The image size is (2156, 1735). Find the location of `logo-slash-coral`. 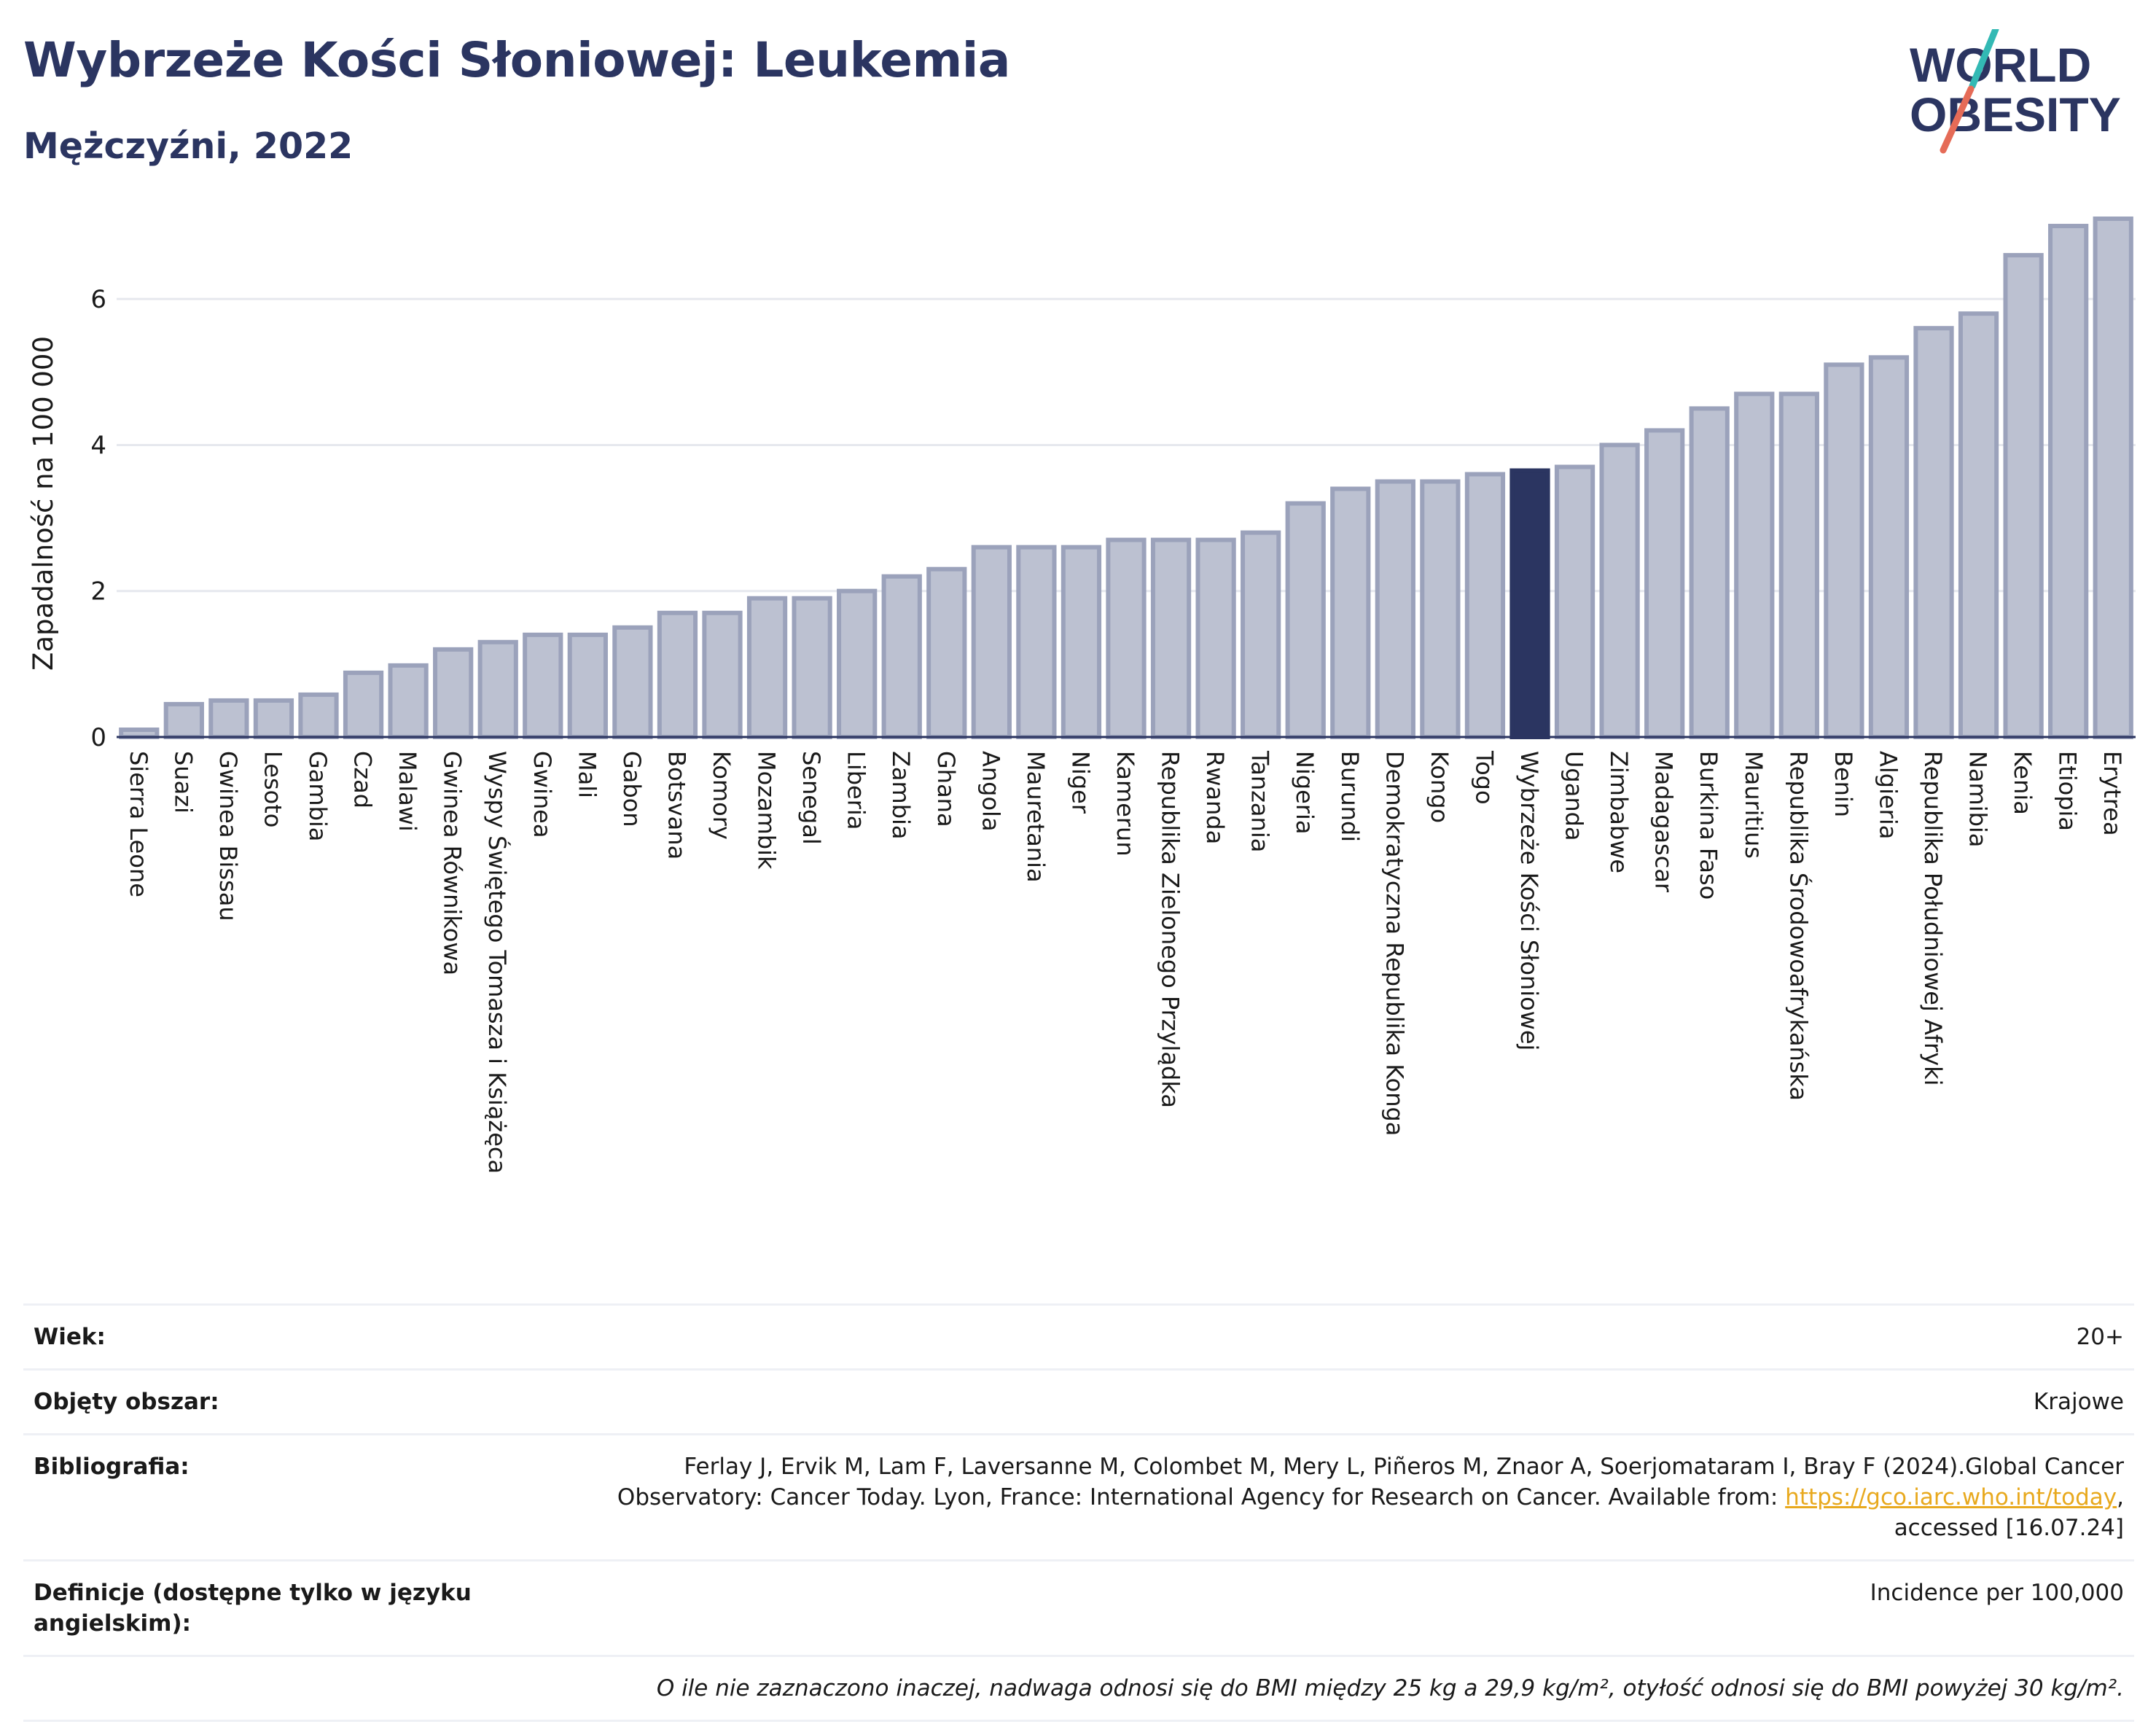

logo-slash-coral is located at coordinates (1957, 119).